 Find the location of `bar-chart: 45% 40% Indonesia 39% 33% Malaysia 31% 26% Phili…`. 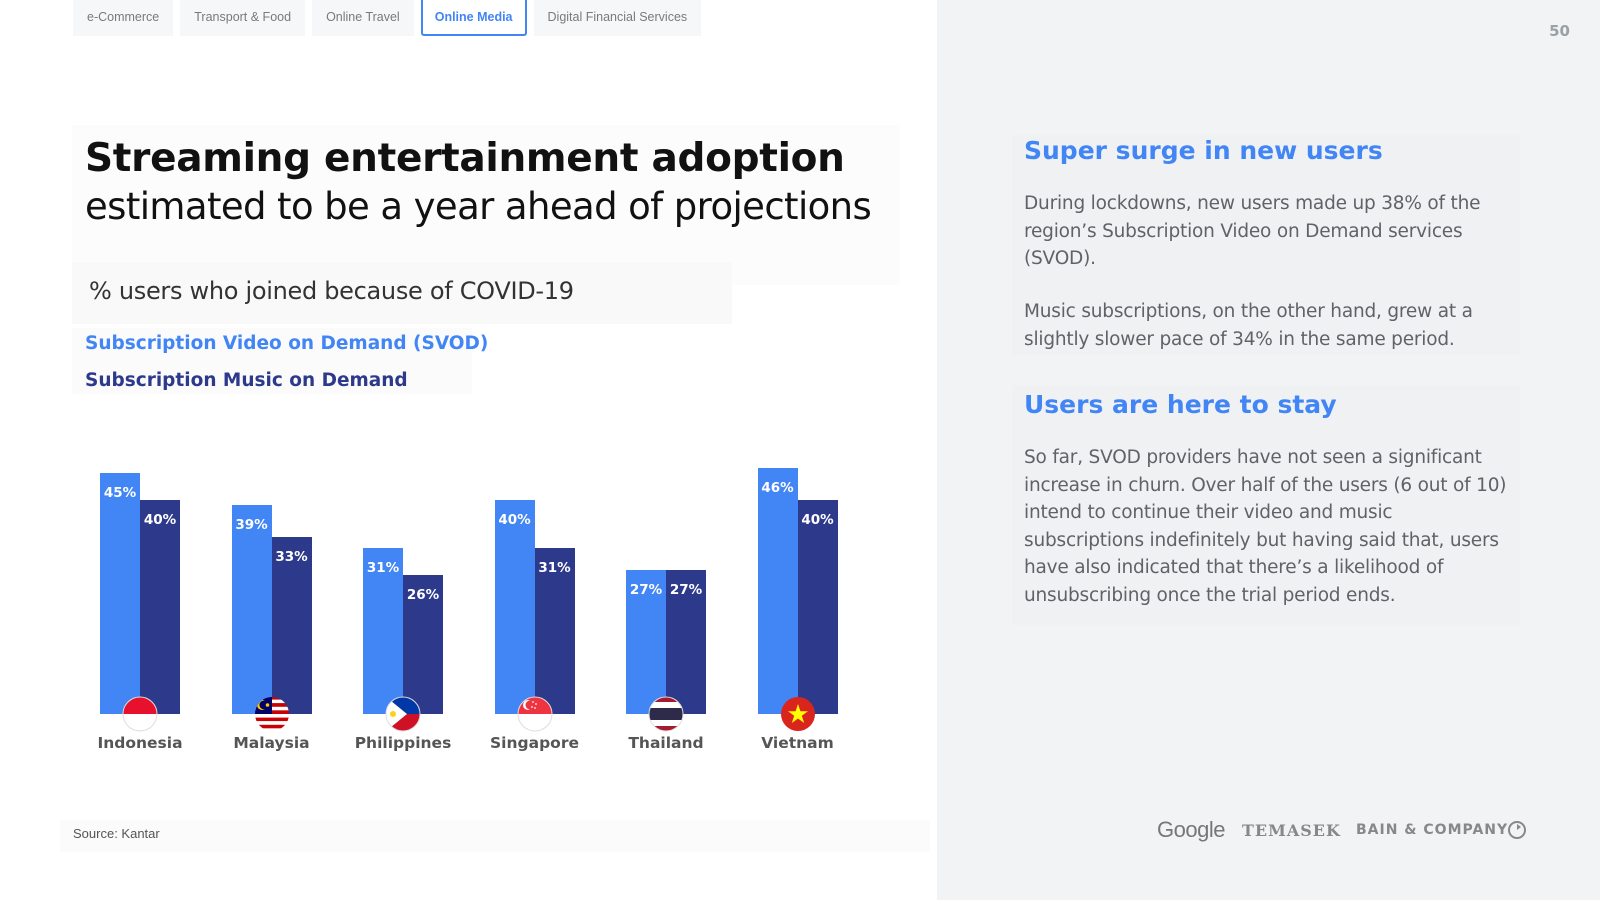

bar-chart: 45% 40% Indonesia 39% 33% Malaysia 31% 26% Phili… is located at coordinates (467, 609).